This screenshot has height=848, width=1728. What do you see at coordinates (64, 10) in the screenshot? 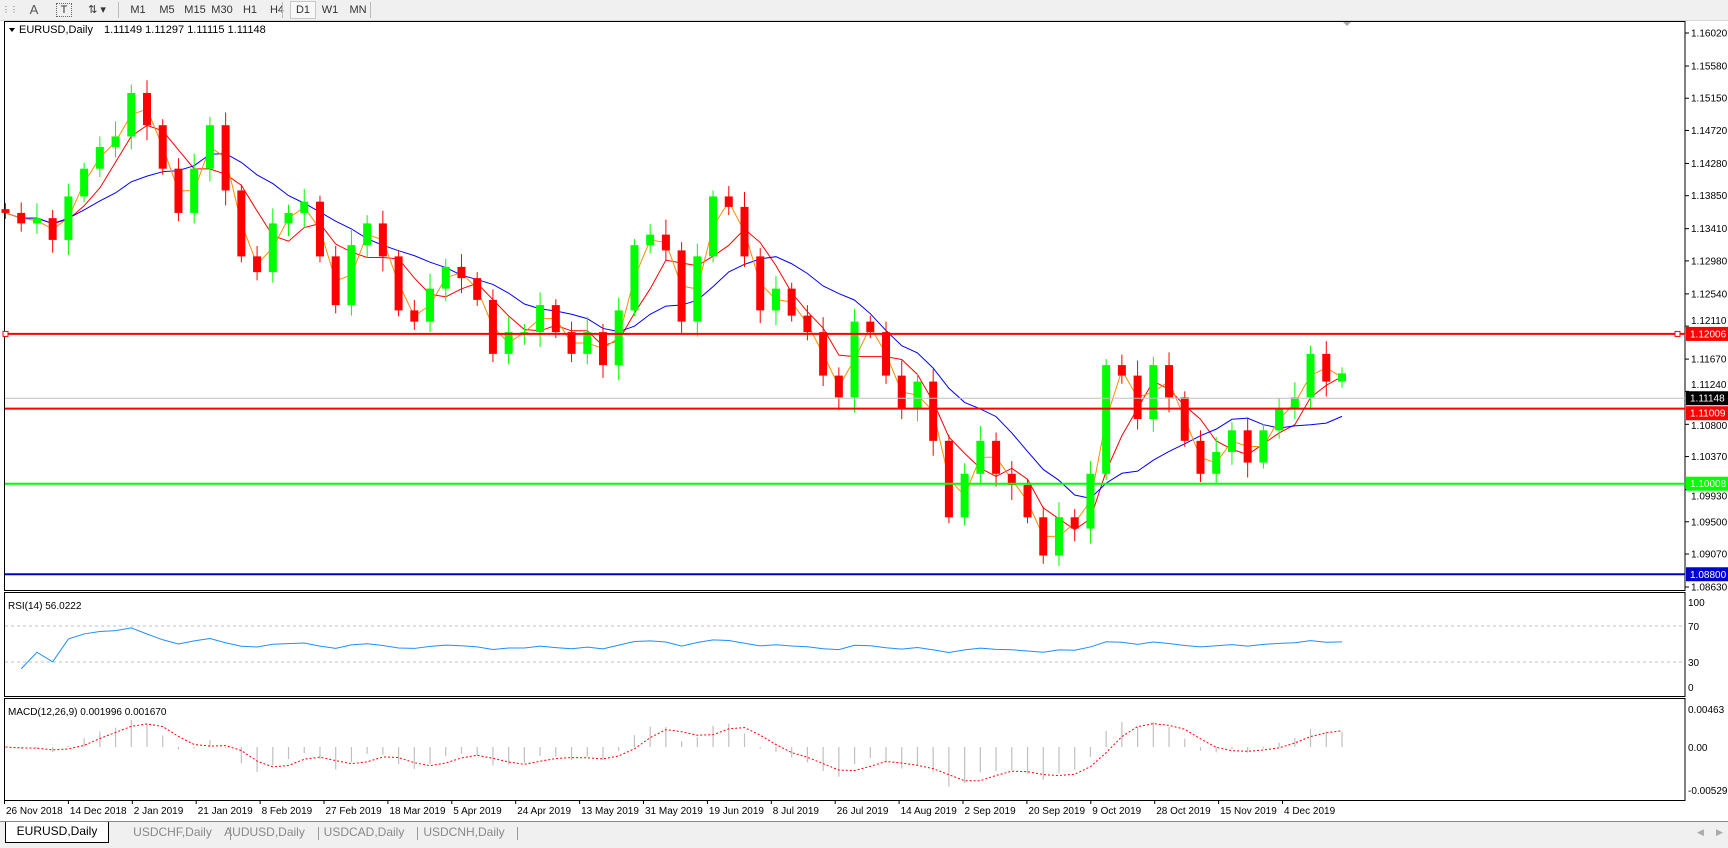
I see `text-label-icon: T` at bounding box center [64, 10].